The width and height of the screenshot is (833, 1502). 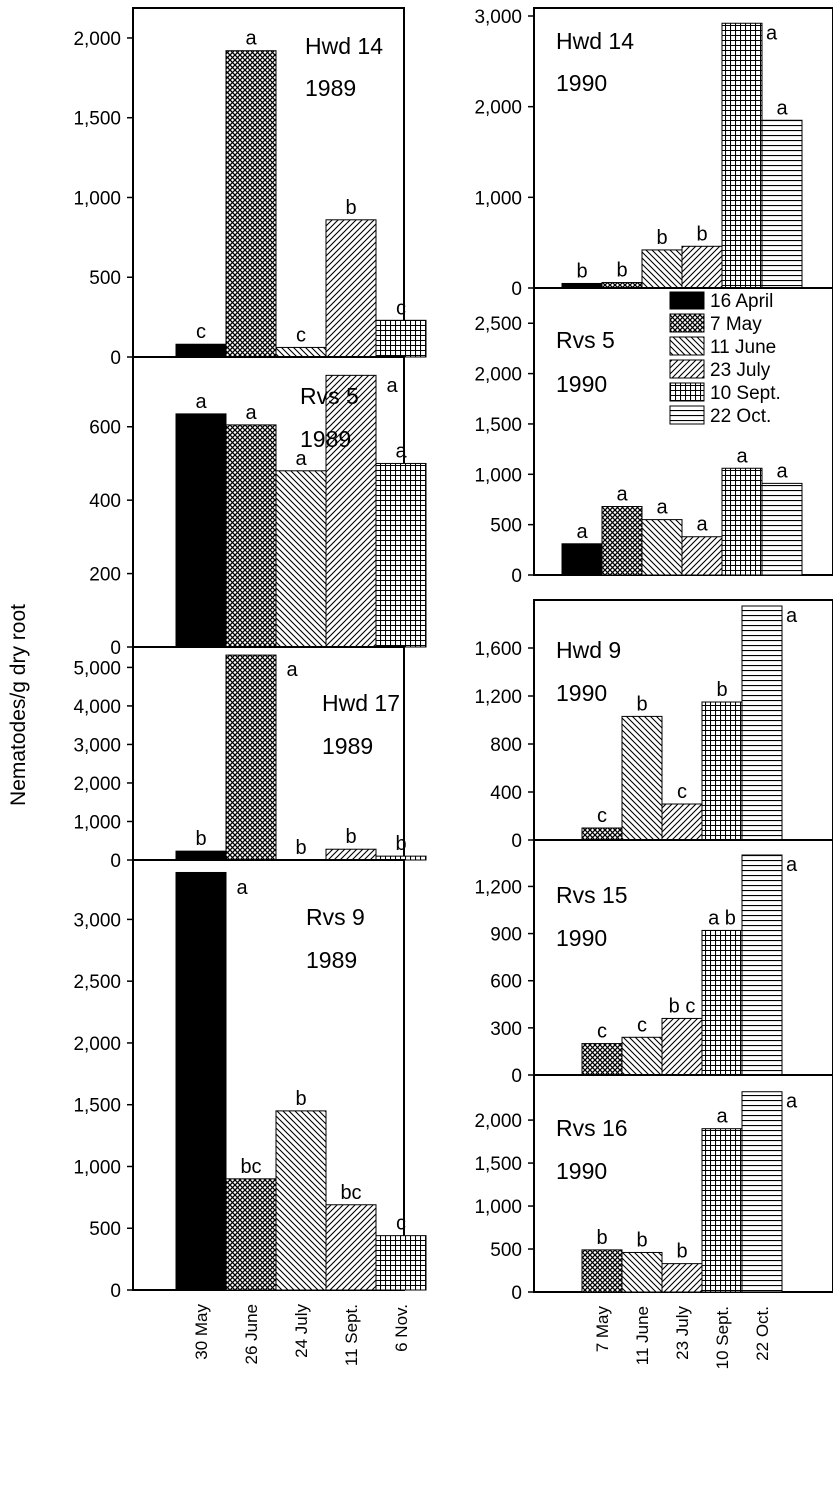 What do you see at coordinates (498, 324) in the screenshot?
I see `y-tick-label: 2,500` at bounding box center [498, 324].